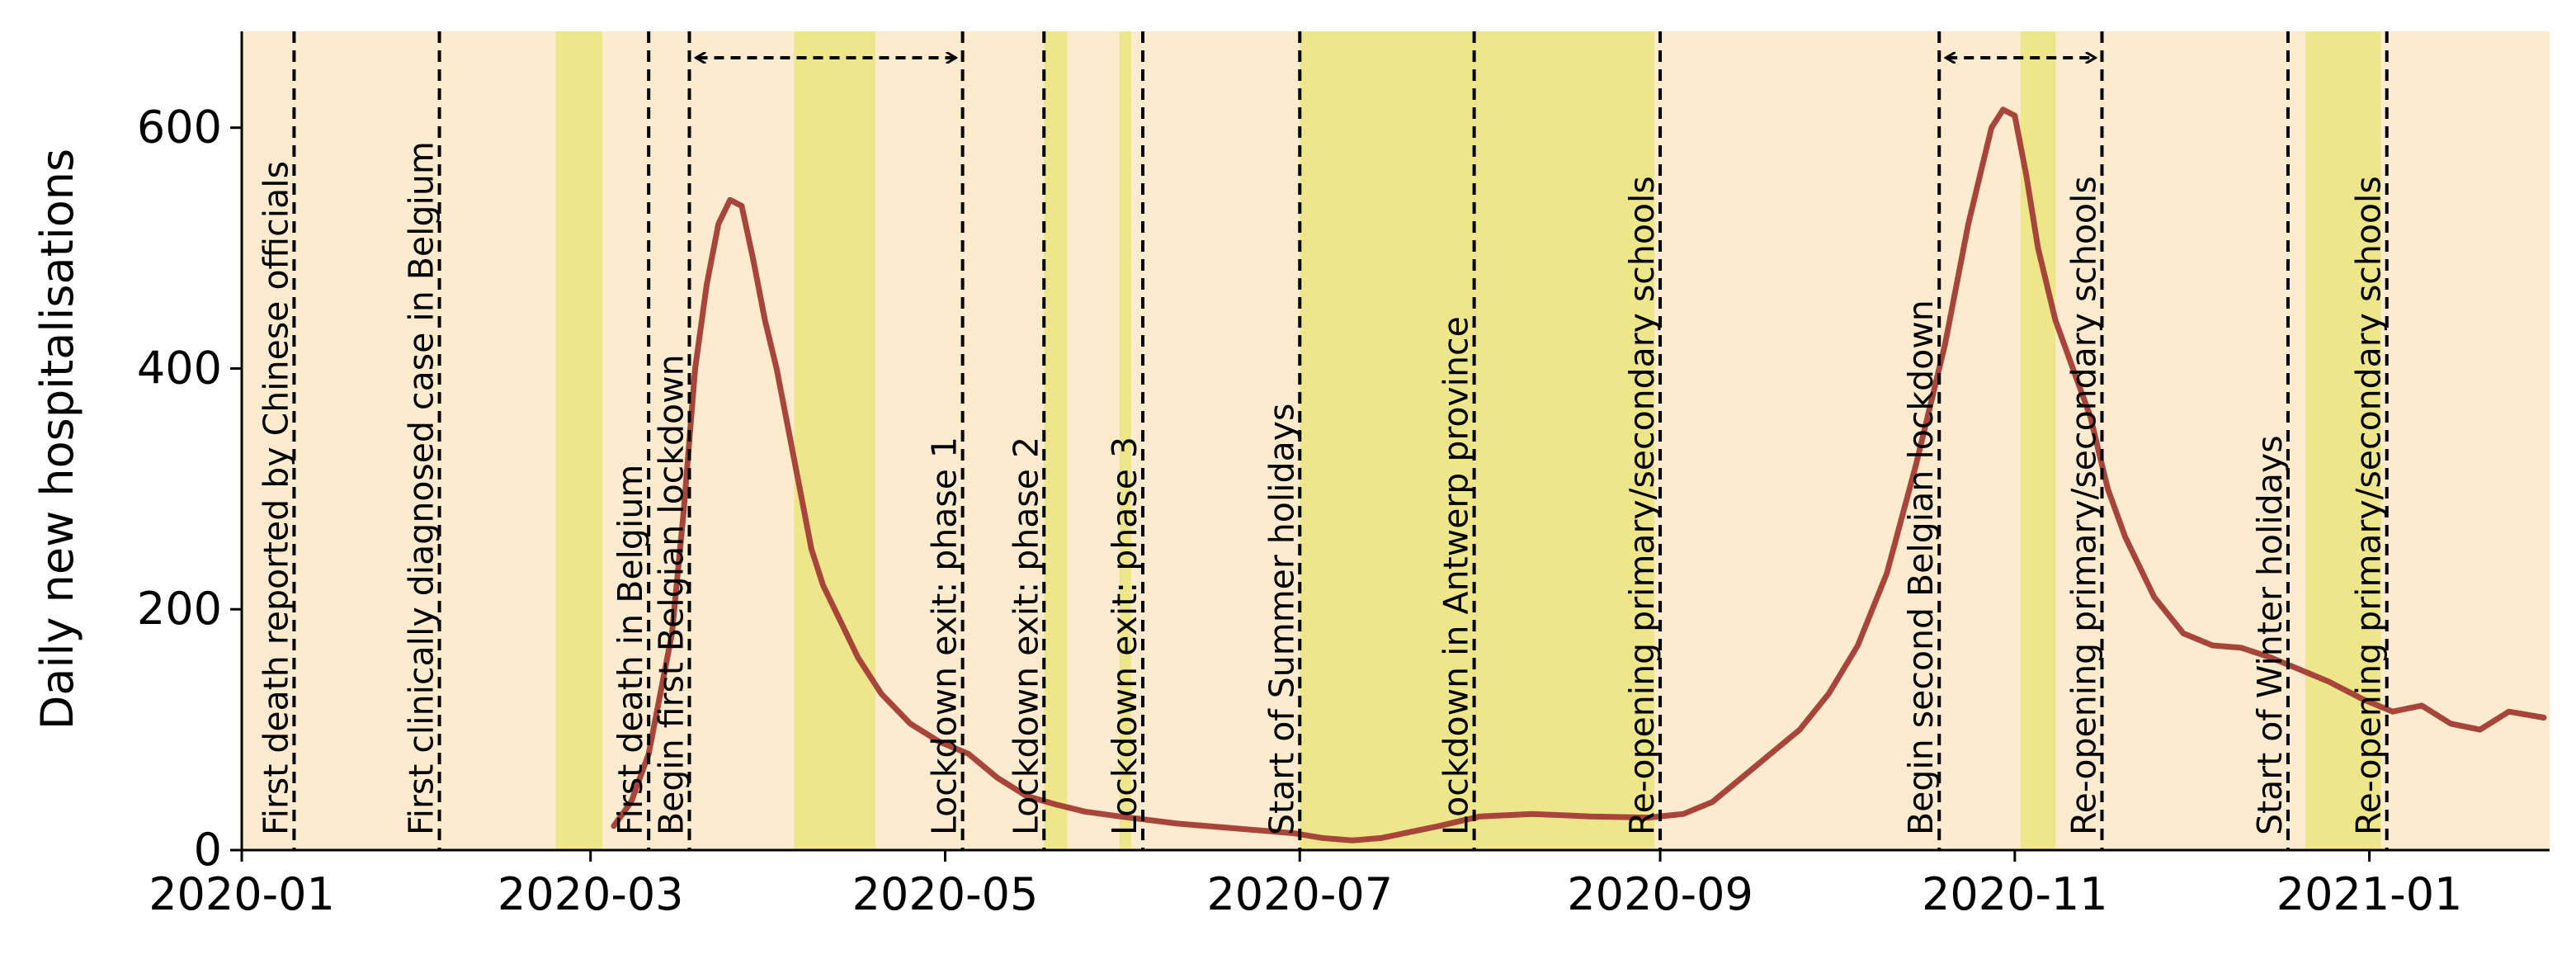 The image size is (2576, 964). What do you see at coordinates (630, 650) in the screenshot?
I see `event-label: First death in Belgium` at bounding box center [630, 650].